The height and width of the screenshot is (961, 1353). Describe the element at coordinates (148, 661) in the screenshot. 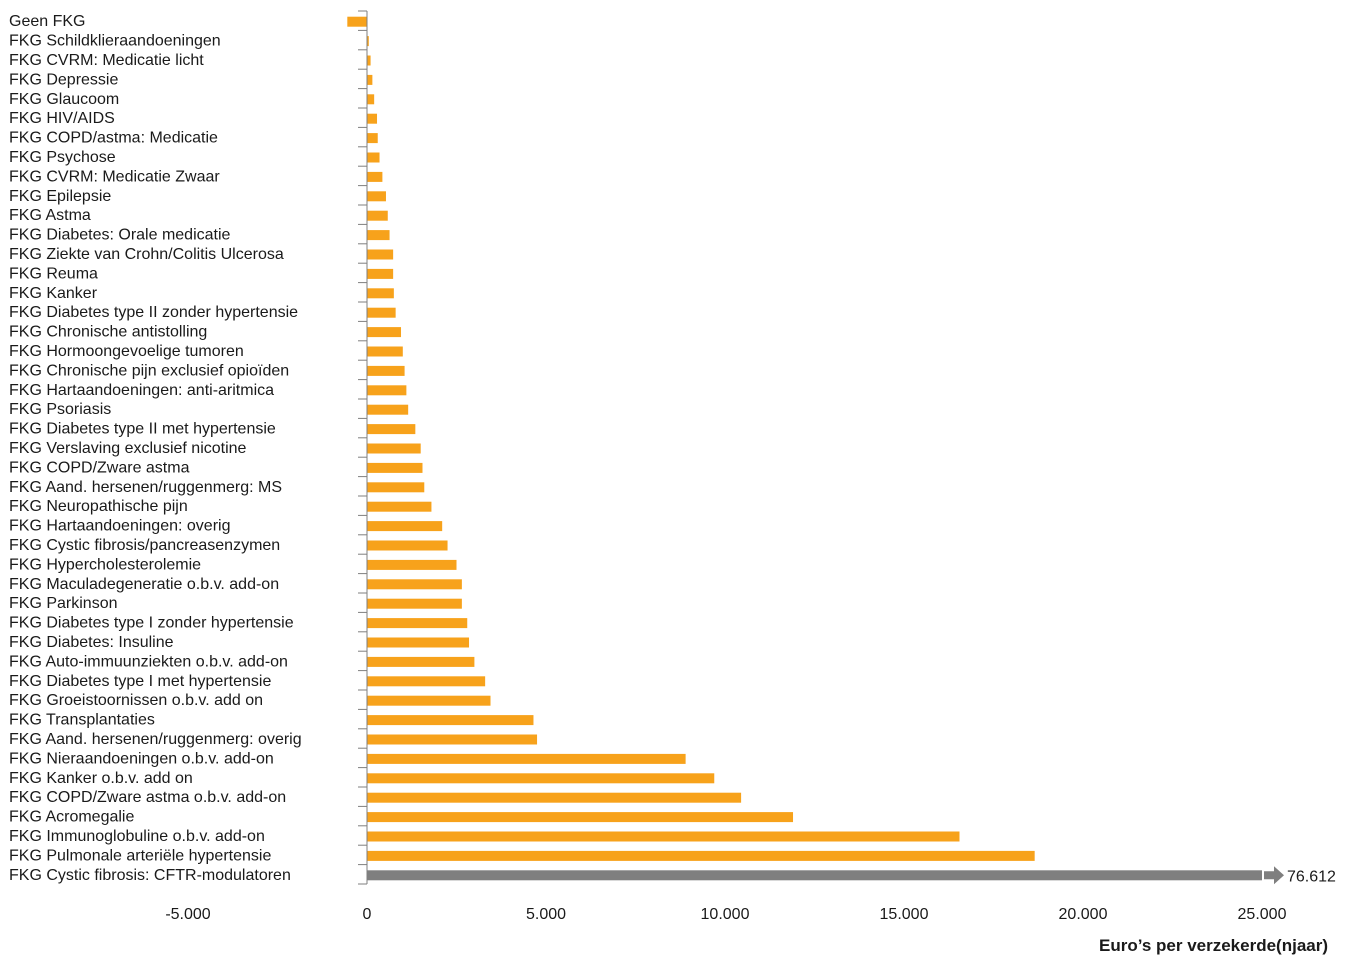

I see `category-label: FKG Auto-immuunziekten o.b.v. add-on` at that location.